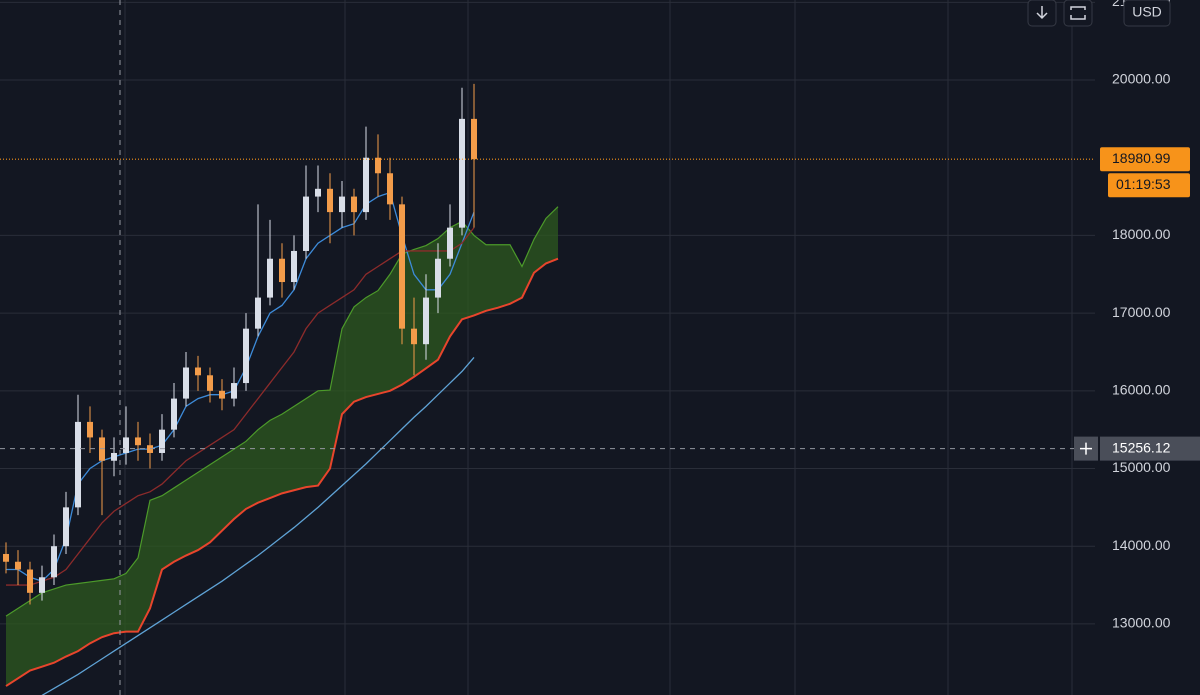 This screenshot has height=695, width=1200. Describe the element at coordinates (1141, 545) in the screenshot. I see `y-tick-label: 14000.00` at that location.